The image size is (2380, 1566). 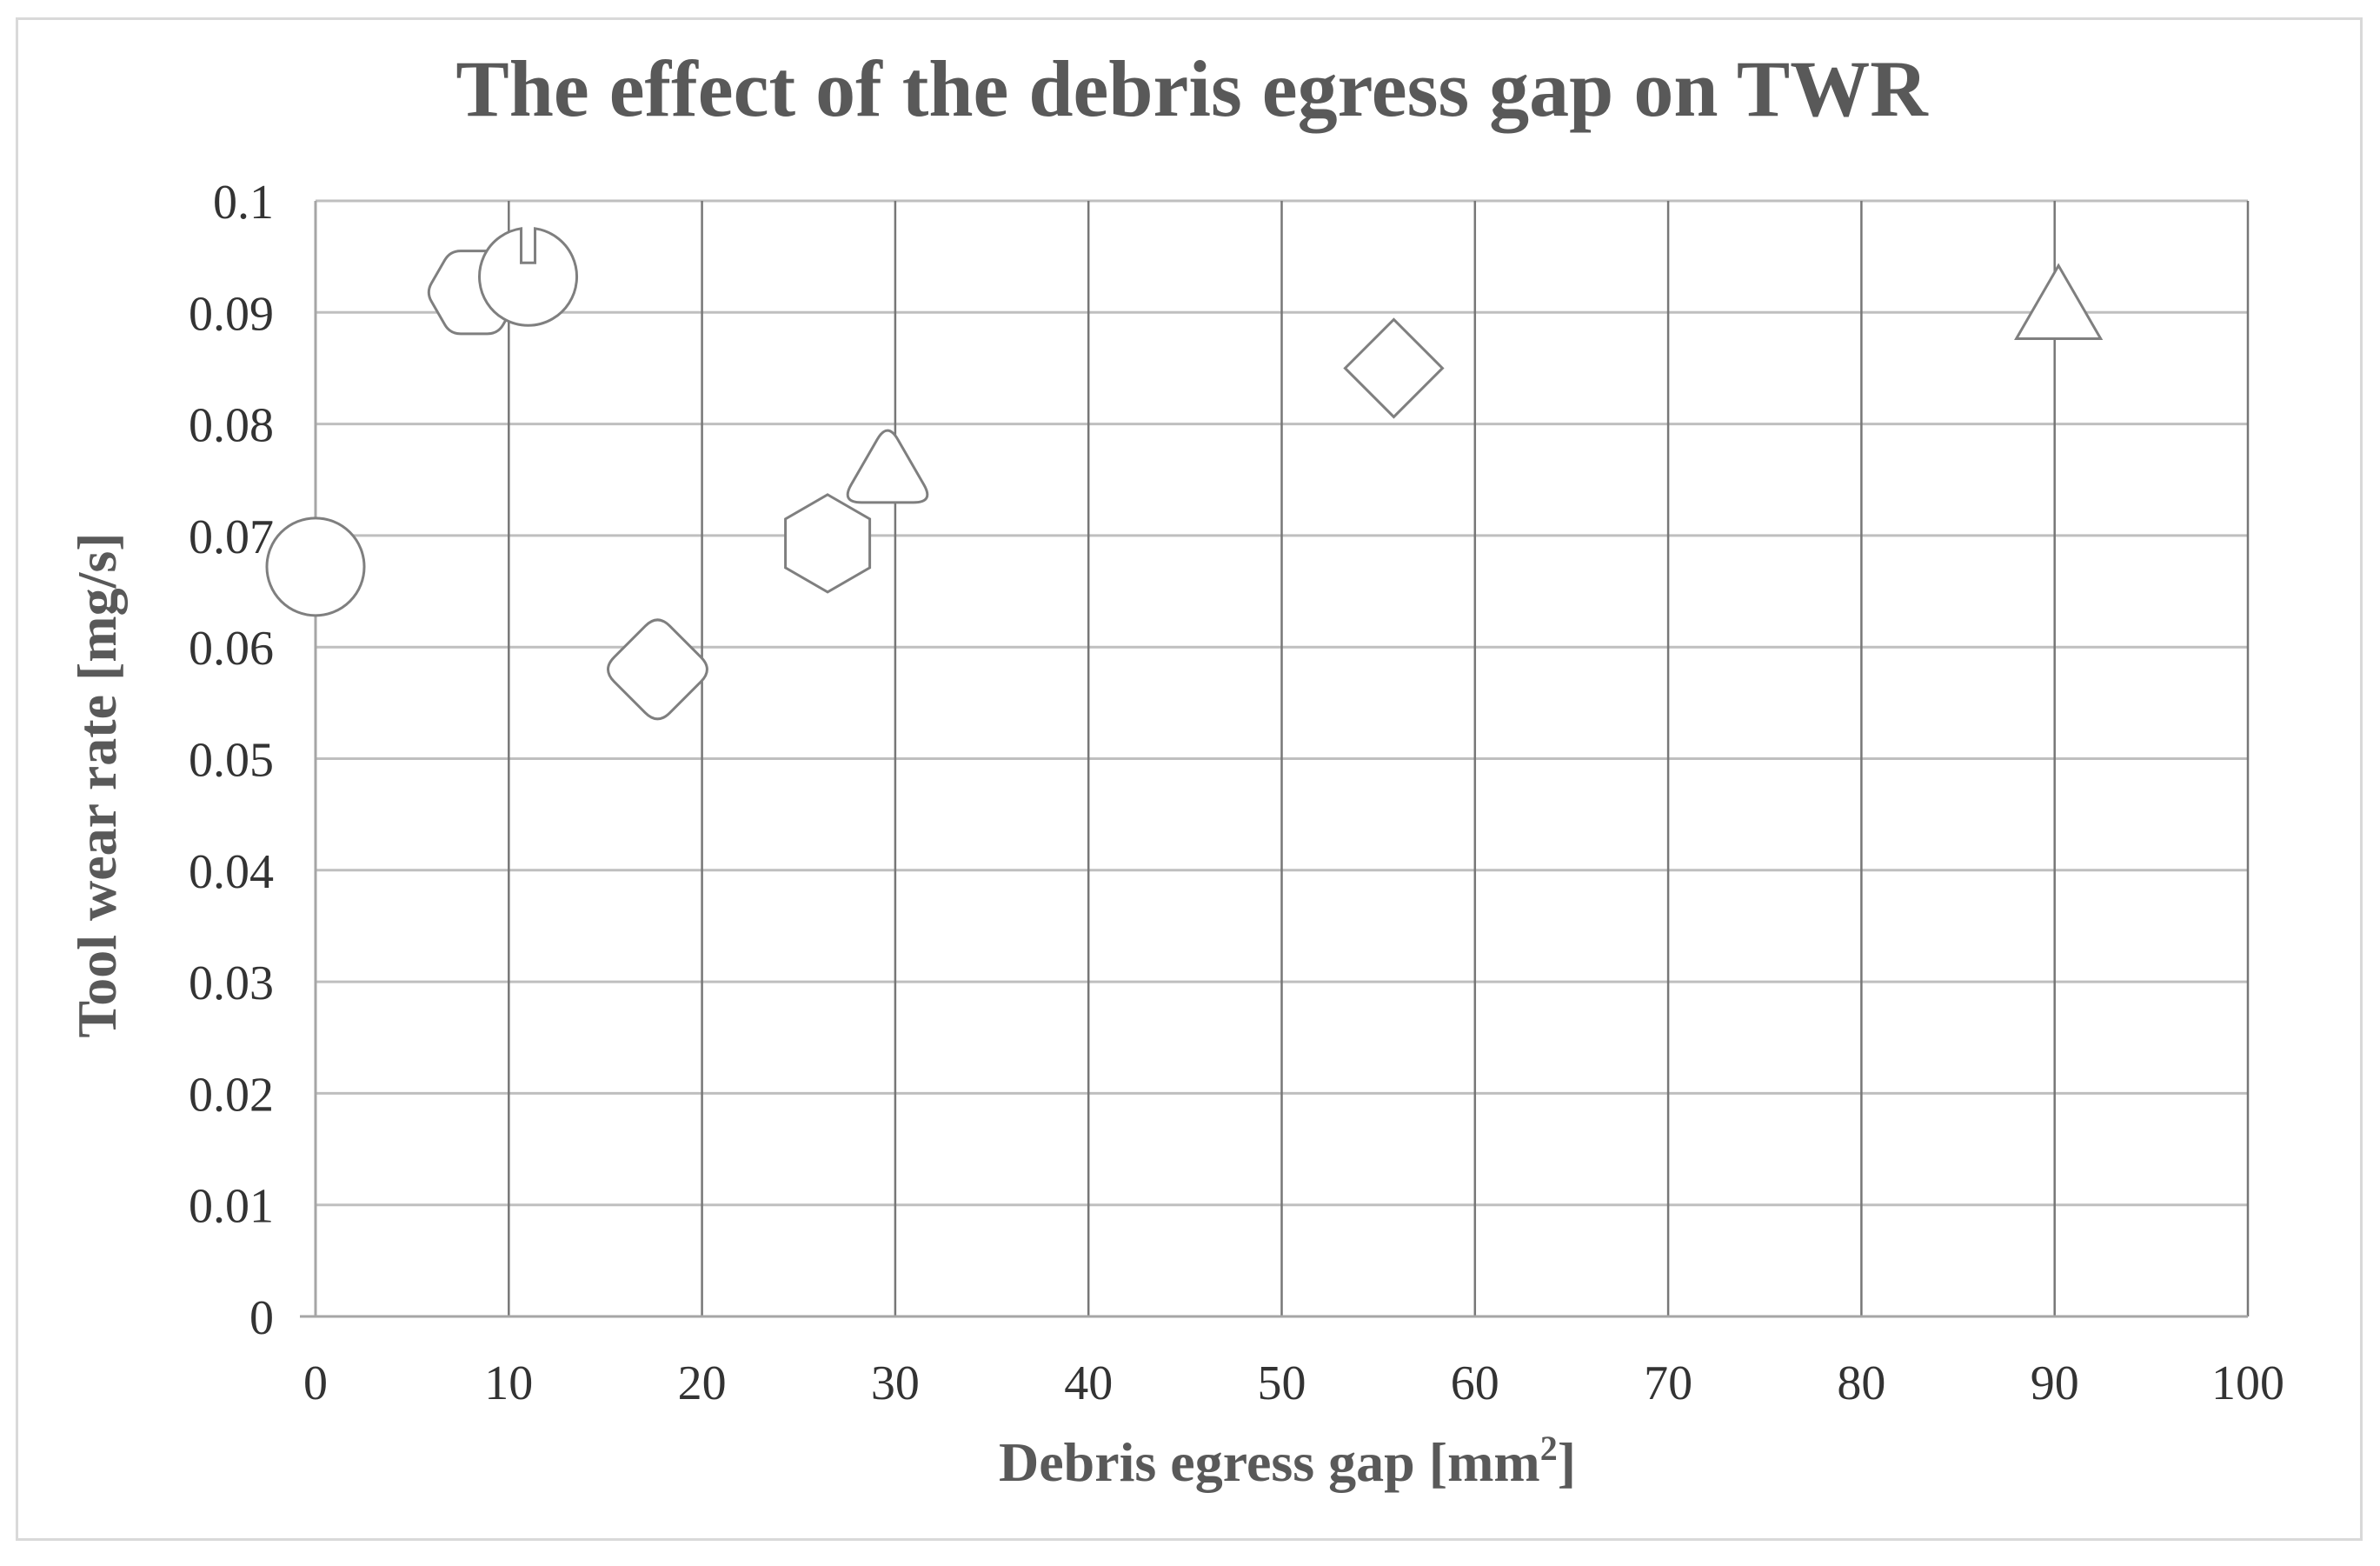 I want to click on x-tick-label: 30, so click(x=895, y=1383).